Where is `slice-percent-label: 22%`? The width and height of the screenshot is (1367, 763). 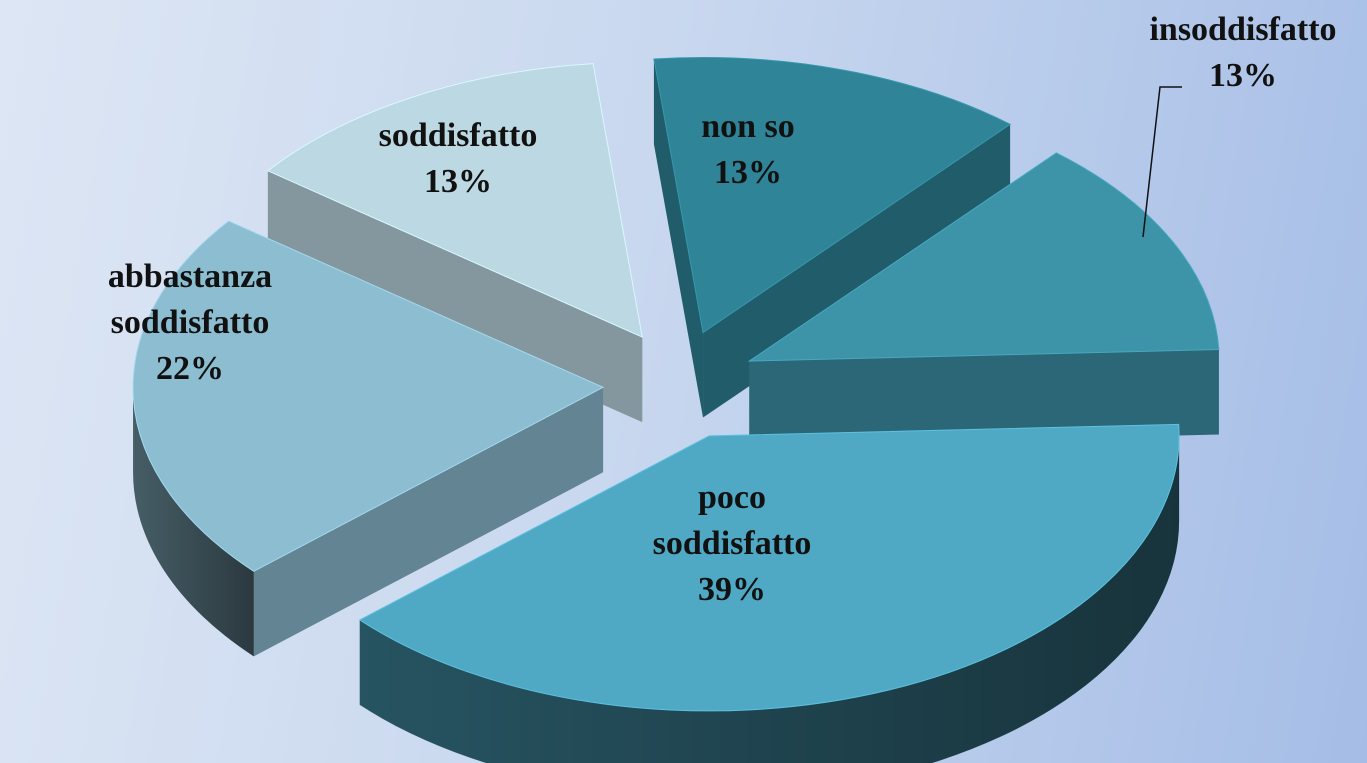
slice-percent-label: 22% is located at coordinates (190, 368).